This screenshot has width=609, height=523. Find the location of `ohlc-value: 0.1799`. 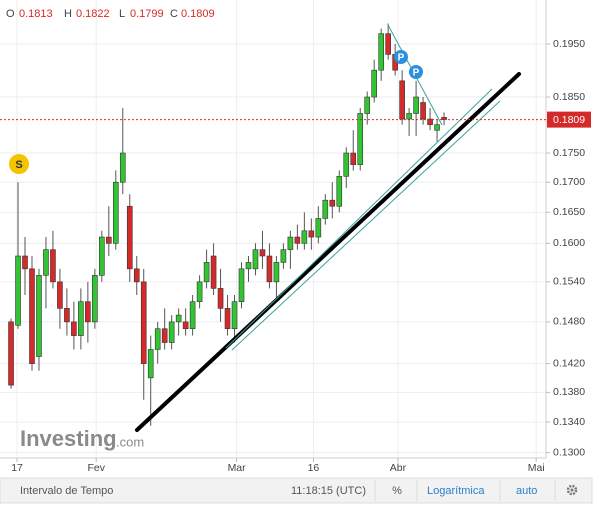

ohlc-value: 0.1799 is located at coordinates (147, 14).